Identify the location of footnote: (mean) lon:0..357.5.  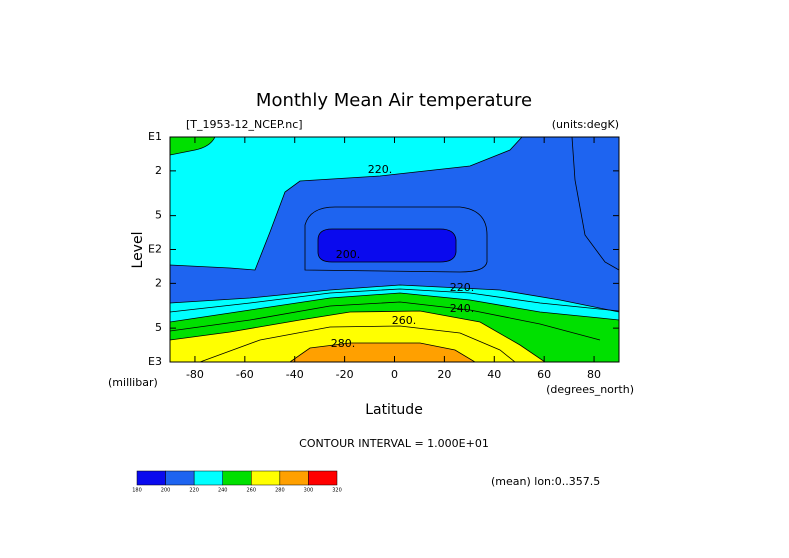
(545, 481).